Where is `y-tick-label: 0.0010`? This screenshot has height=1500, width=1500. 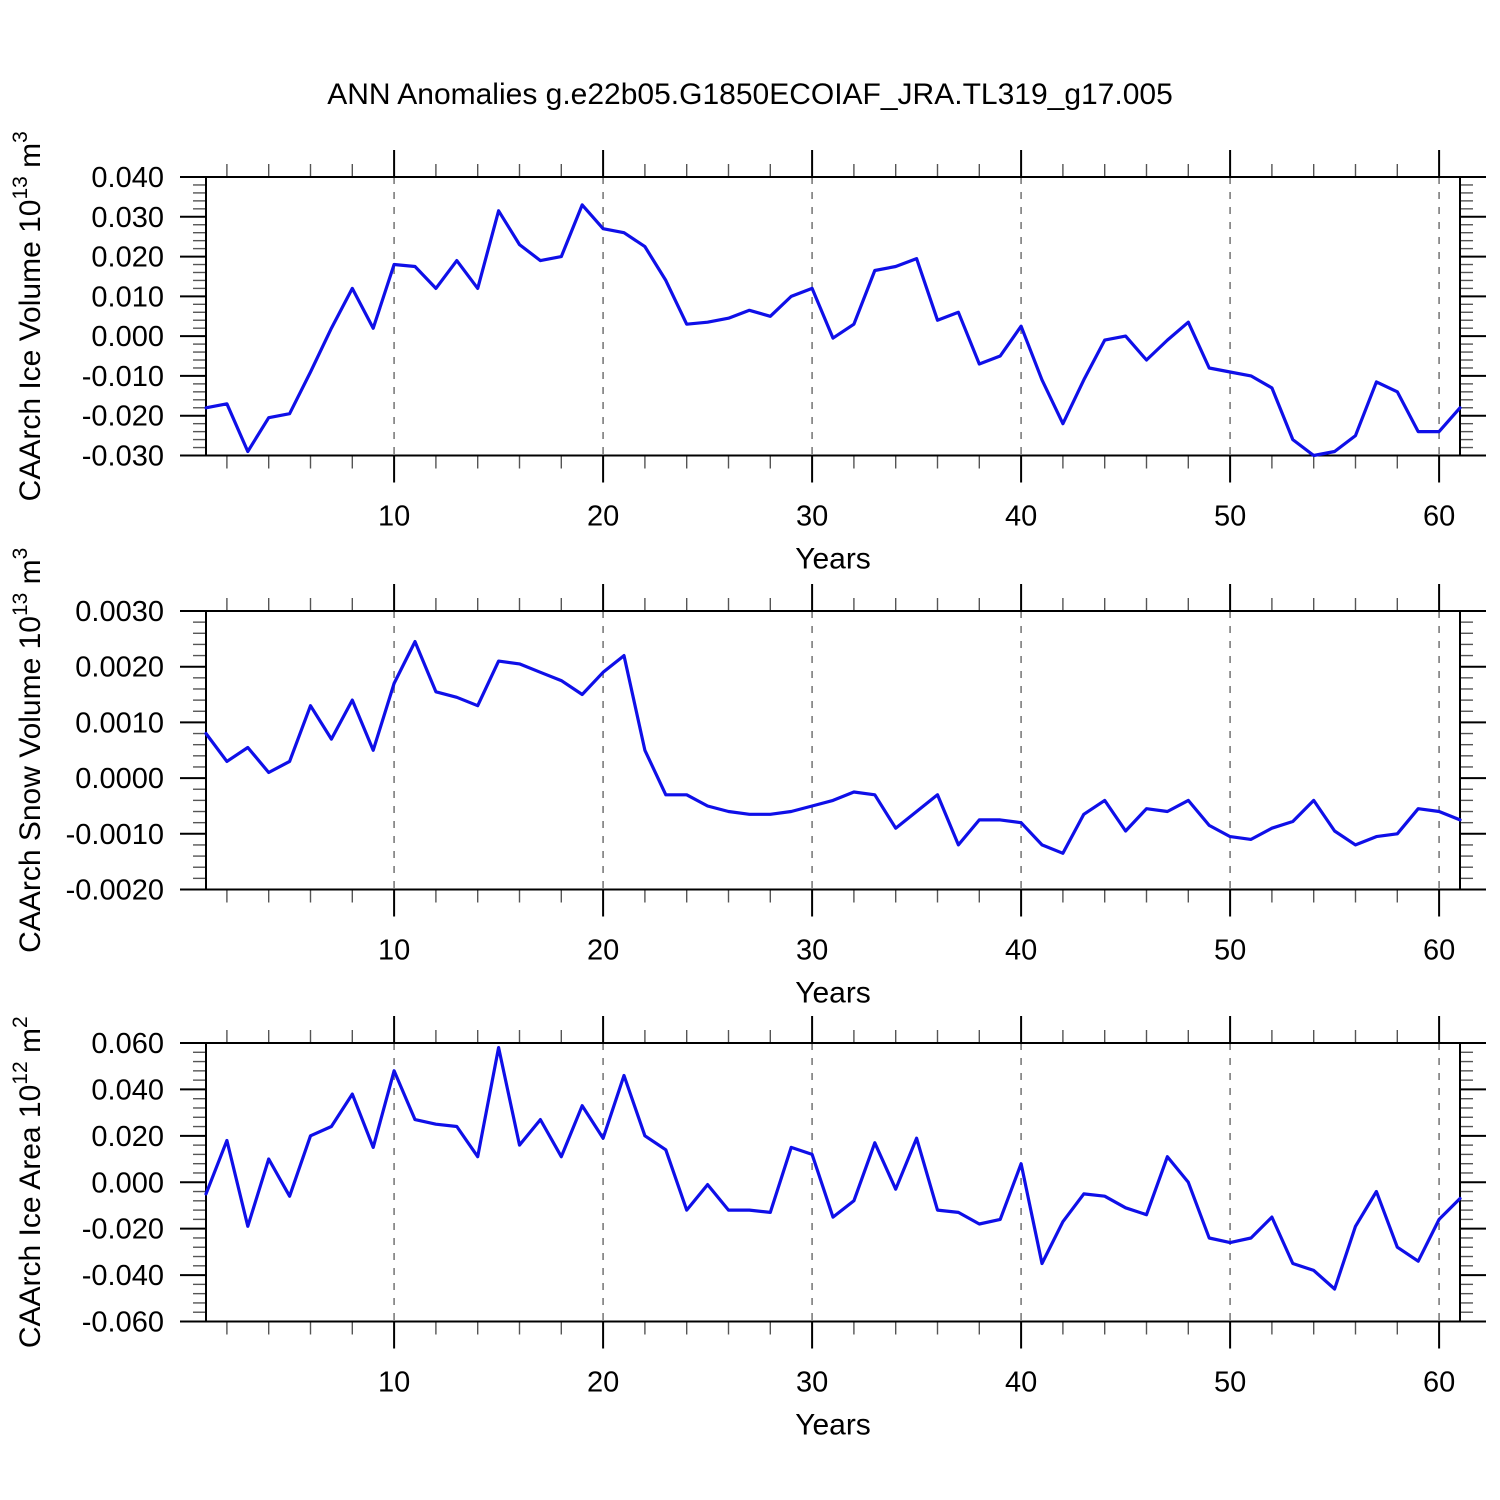 y-tick-label: 0.0010 is located at coordinates (119, 723).